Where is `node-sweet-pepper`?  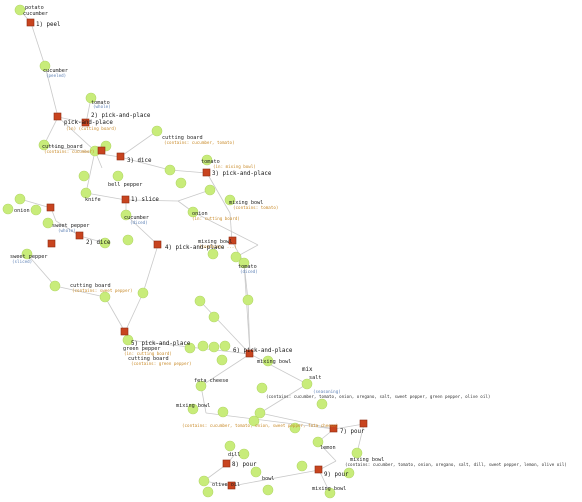 node-sweet-pepper is located at coordinates (48, 223).